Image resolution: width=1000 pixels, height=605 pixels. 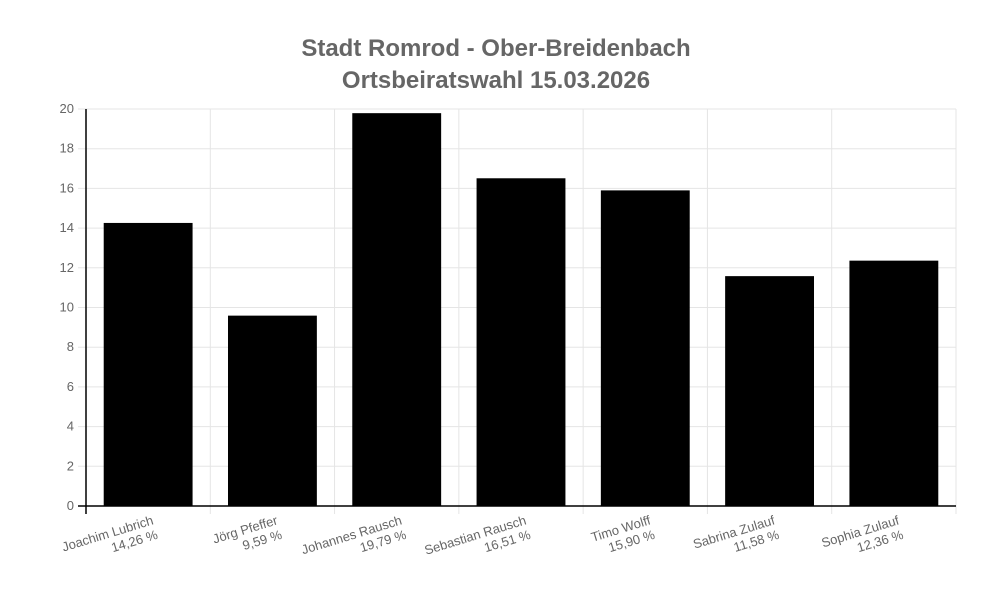 What do you see at coordinates (70, 426) in the screenshot?
I see `y-tick-label: 4` at bounding box center [70, 426].